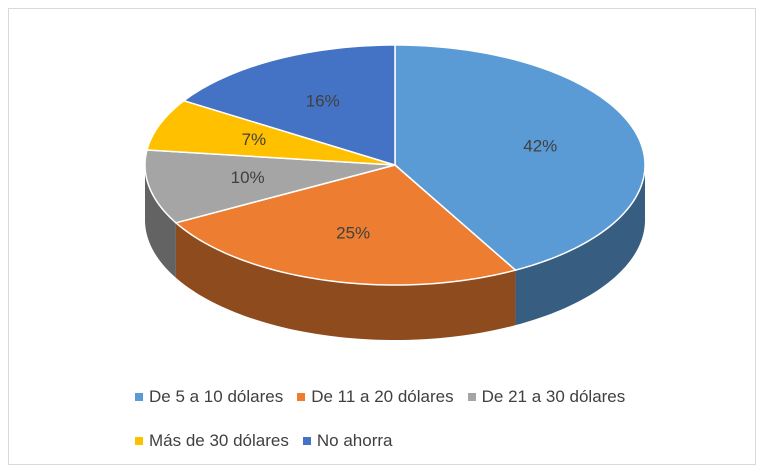 This screenshot has height=473, width=764. Describe the element at coordinates (382, 396) in the screenshot. I see `legend-label: De 11 a 20 dólares` at that location.